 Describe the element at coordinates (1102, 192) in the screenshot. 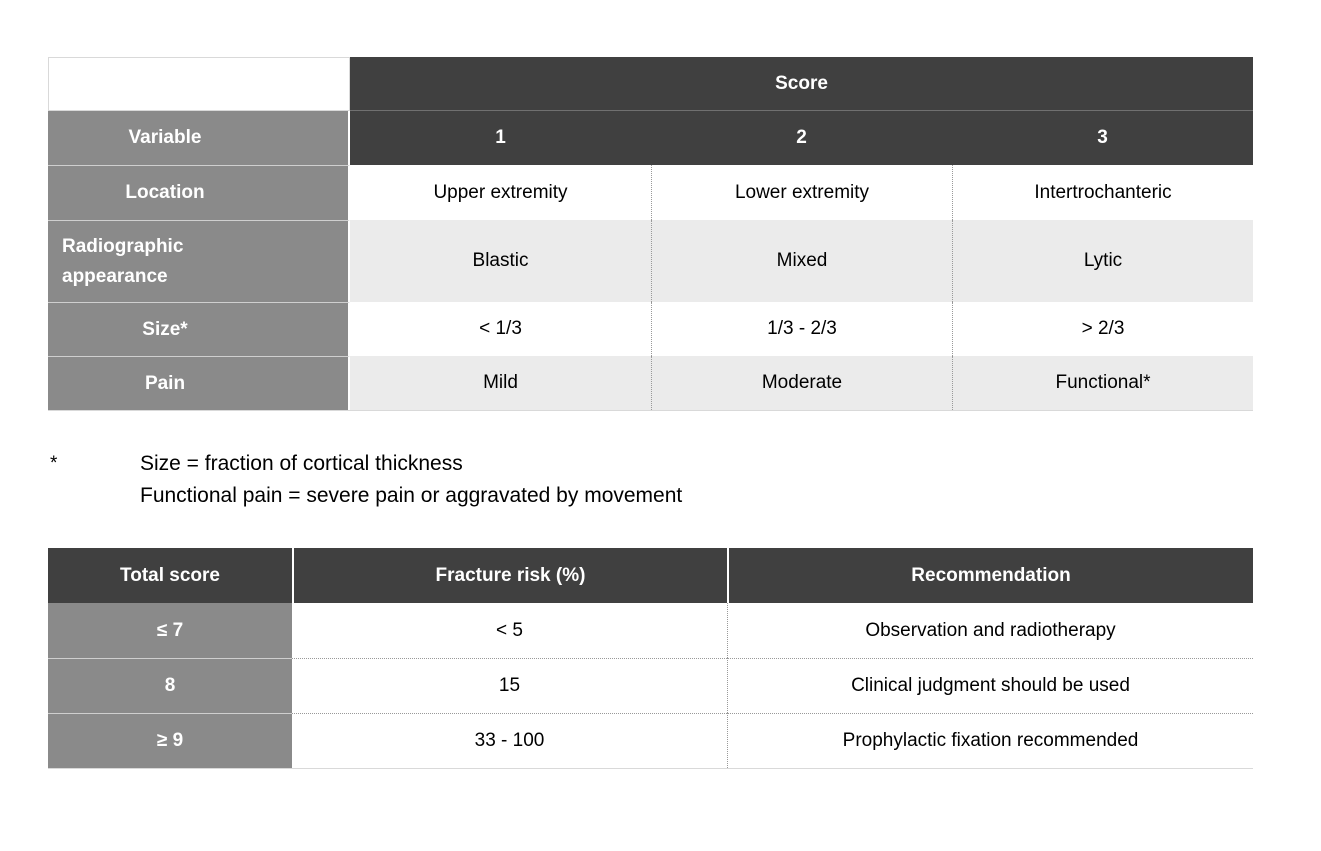

I see `cell-location-score3: Intertrochanteric` at that location.